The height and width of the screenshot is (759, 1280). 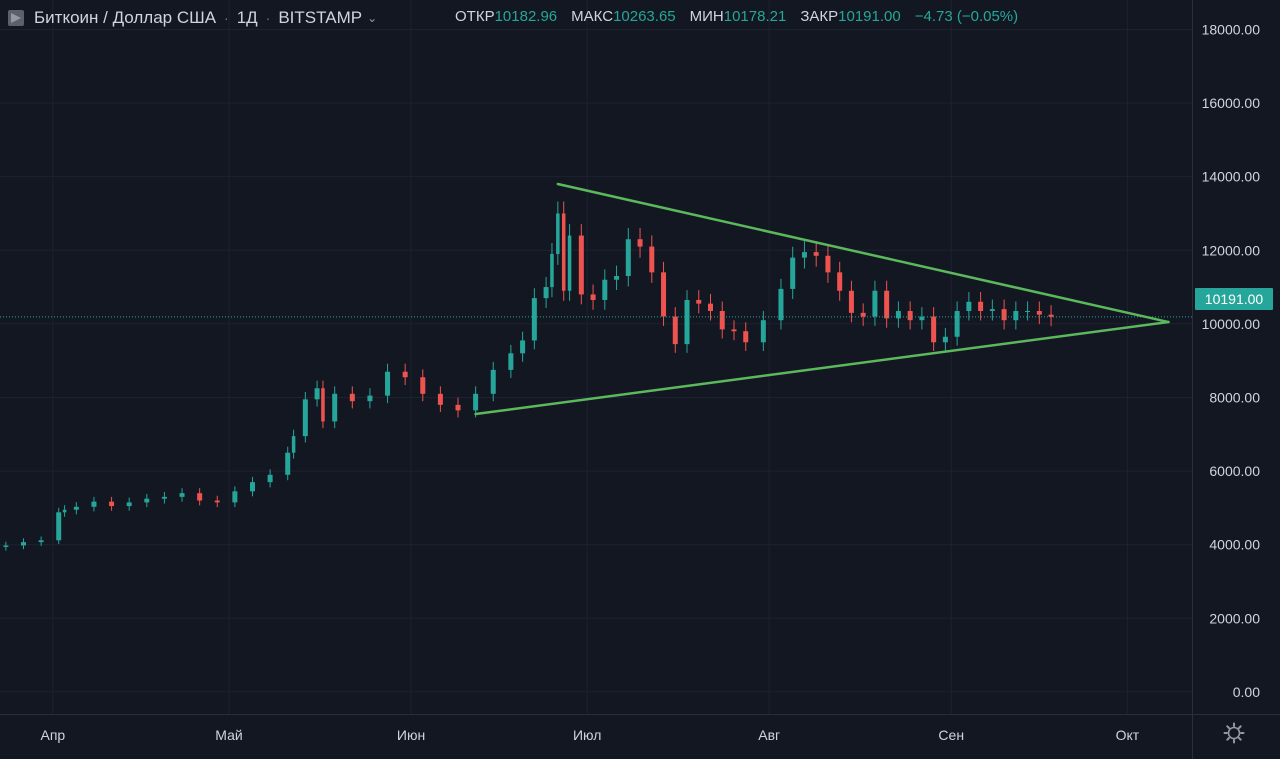 What do you see at coordinates (1234, 733) in the screenshot?
I see `gear-icon` at bounding box center [1234, 733].